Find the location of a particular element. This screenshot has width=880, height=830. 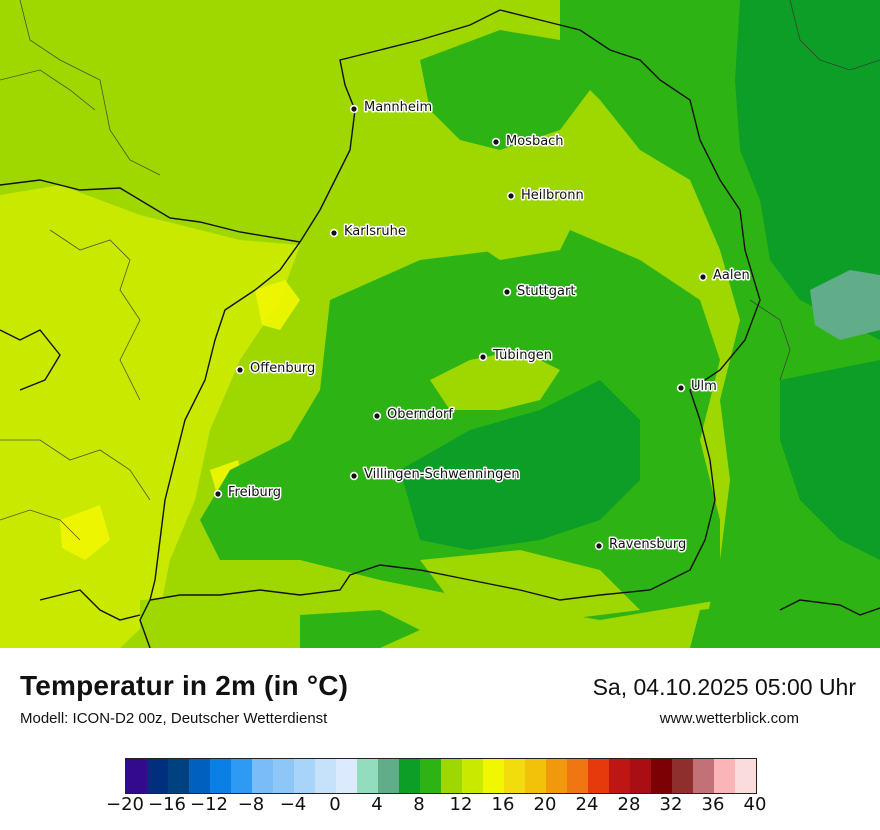

city-label: Karlsruhe is located at coordinates (375, 231).